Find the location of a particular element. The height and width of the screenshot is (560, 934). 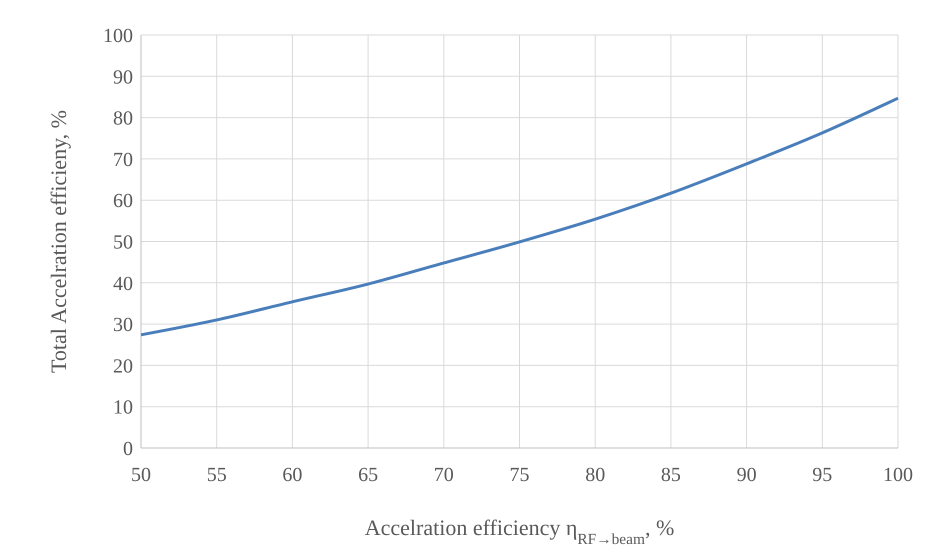

y-tick-label: 10 is located at coordinates (123, 407).